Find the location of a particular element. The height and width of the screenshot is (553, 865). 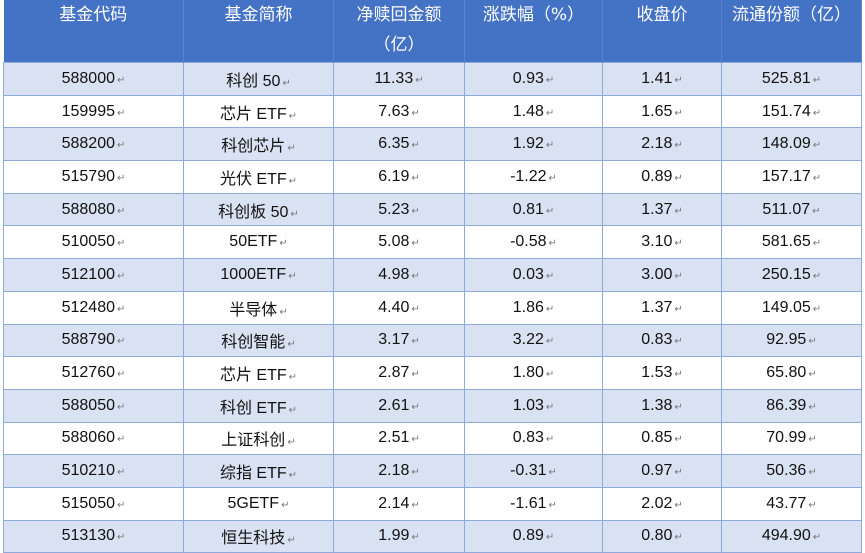

cell-net-redemption: 5.08 ↵ is located at coordinates (399, 242).